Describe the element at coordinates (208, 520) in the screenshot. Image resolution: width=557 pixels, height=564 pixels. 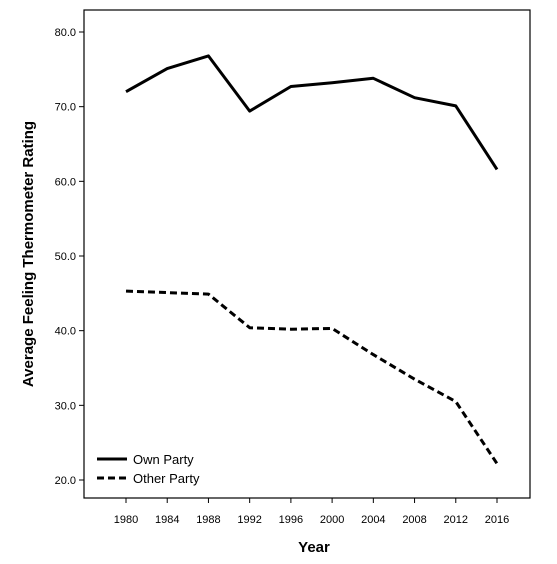
I see `x-tick-label: 1988` at that location.